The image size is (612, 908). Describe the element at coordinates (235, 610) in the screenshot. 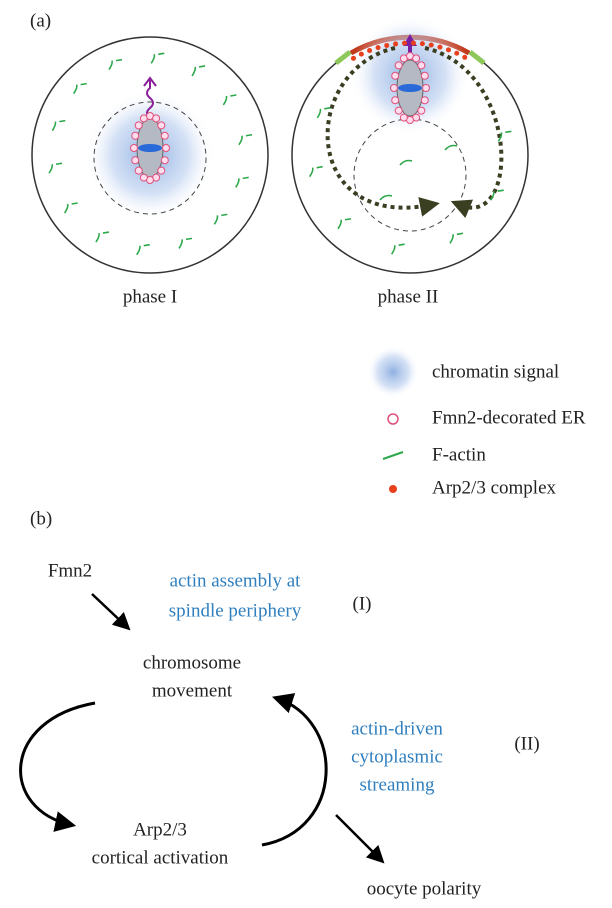

I see `process: spindle periphery` at that location.